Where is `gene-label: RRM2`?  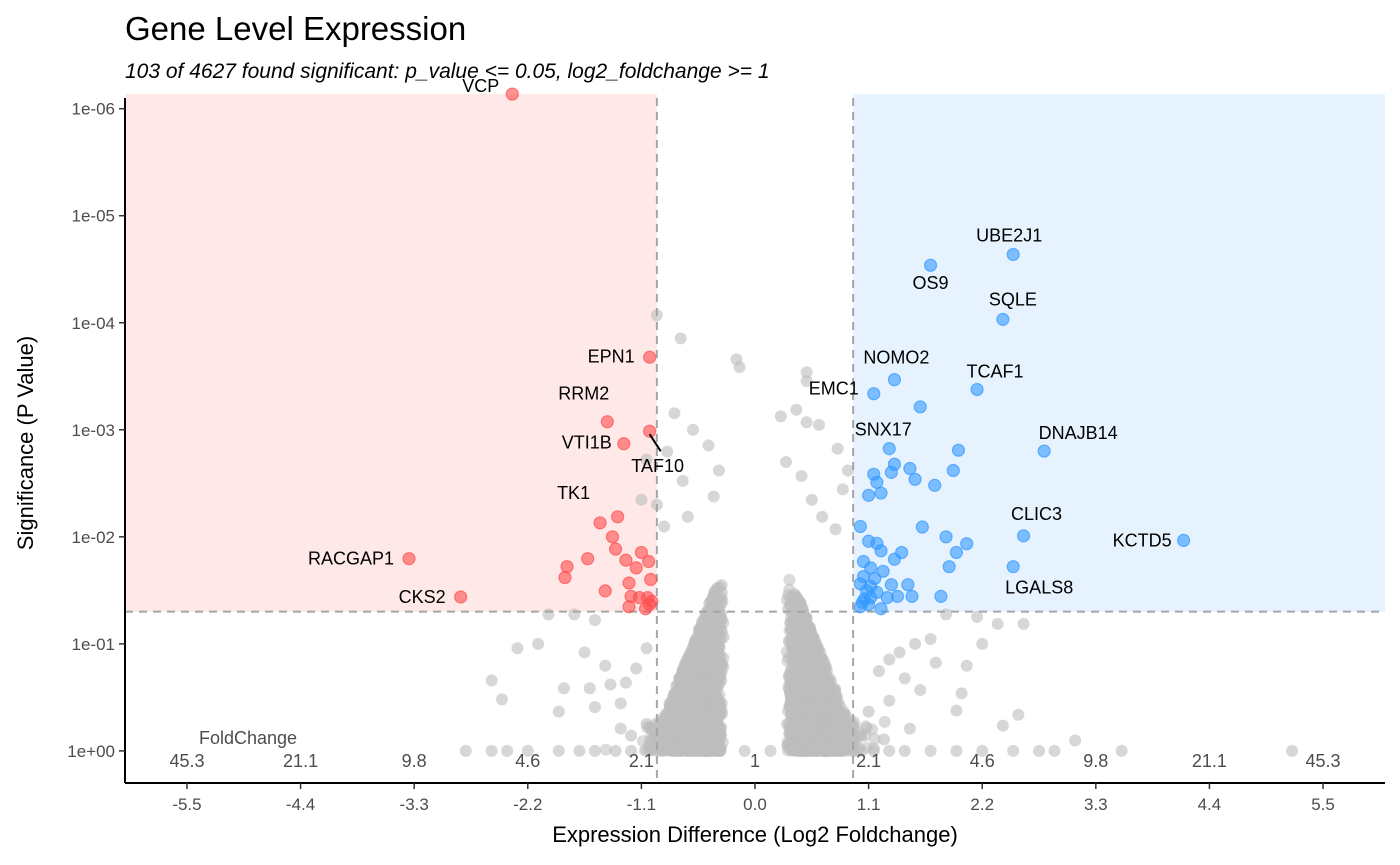 gene-label: RRM2 is located at coordinates (583, 394).